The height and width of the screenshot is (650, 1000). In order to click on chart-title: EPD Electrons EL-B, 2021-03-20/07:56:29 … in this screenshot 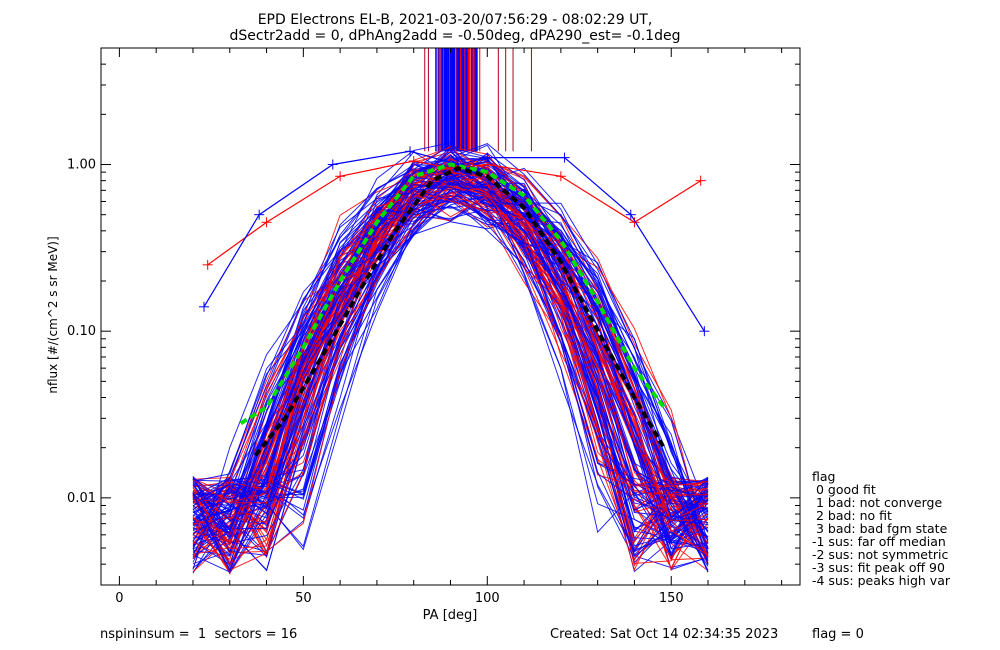, I will do `click(455, 20)`.